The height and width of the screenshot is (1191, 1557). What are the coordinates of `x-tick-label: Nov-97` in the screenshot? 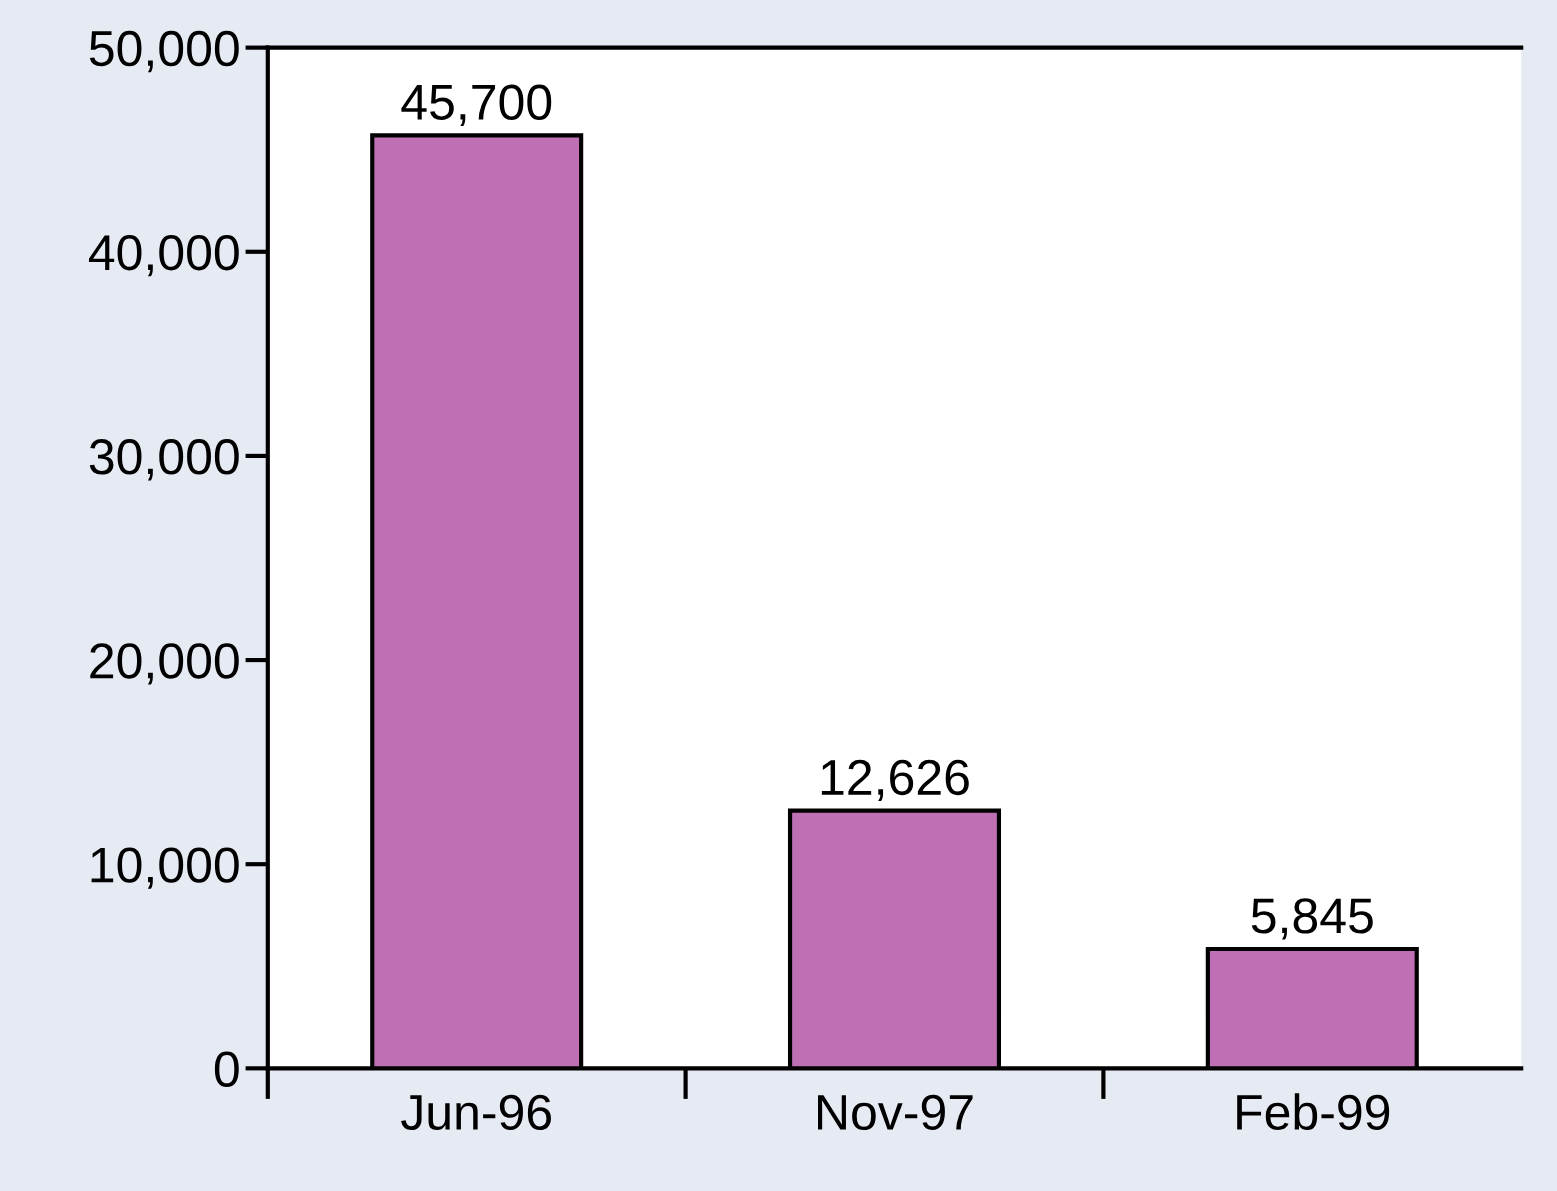 It's located at (895, 1112).